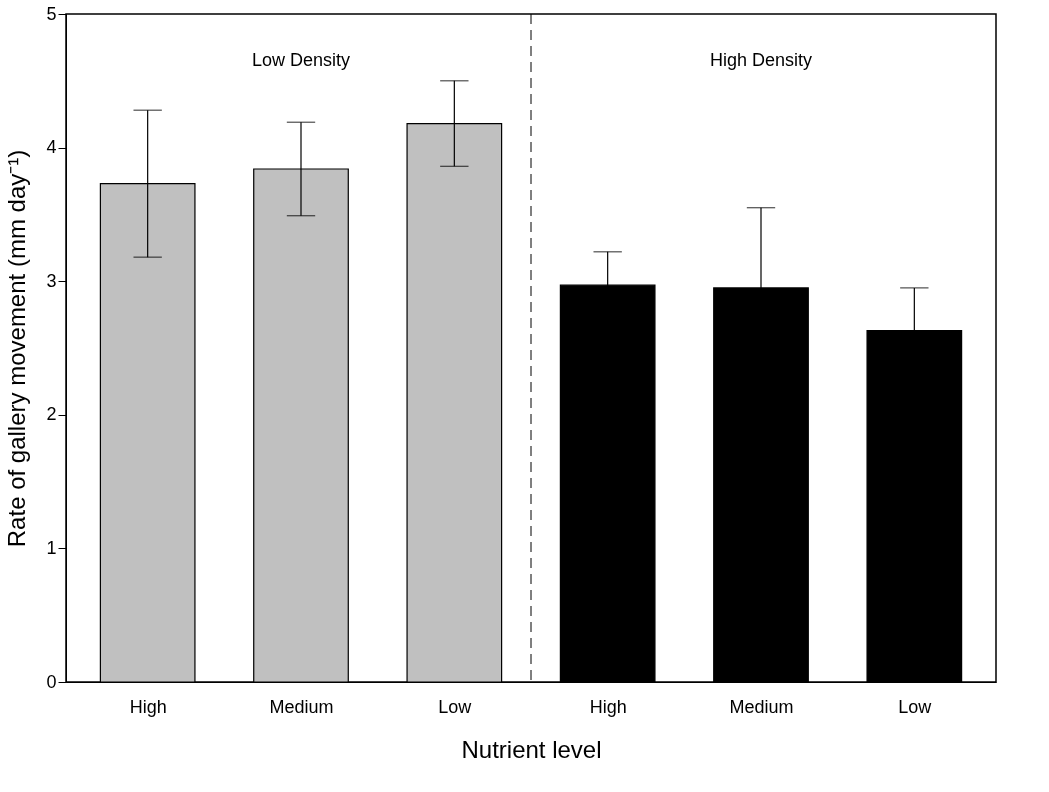 The width and height of the screenshot is (1049, 792). Describe the element at coordinates (51, 280) in the screenshot. I see `y-tick-label: 3` at that location.